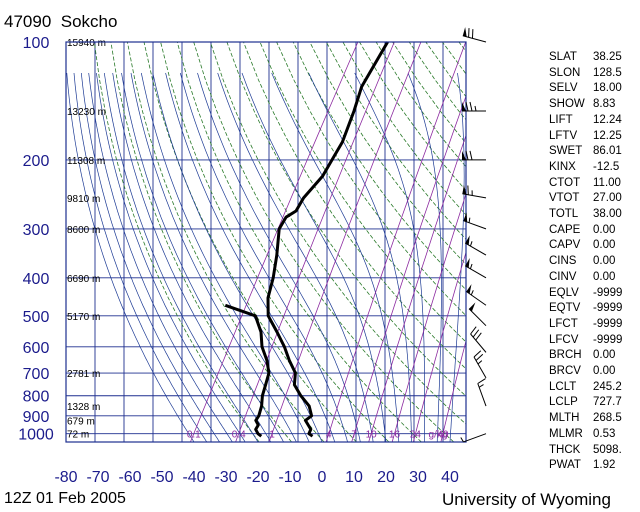  What do you see at coordinates (604, 104) in the screenshot?
I see `index-value: 8.83` at bounding box center [604, 104].